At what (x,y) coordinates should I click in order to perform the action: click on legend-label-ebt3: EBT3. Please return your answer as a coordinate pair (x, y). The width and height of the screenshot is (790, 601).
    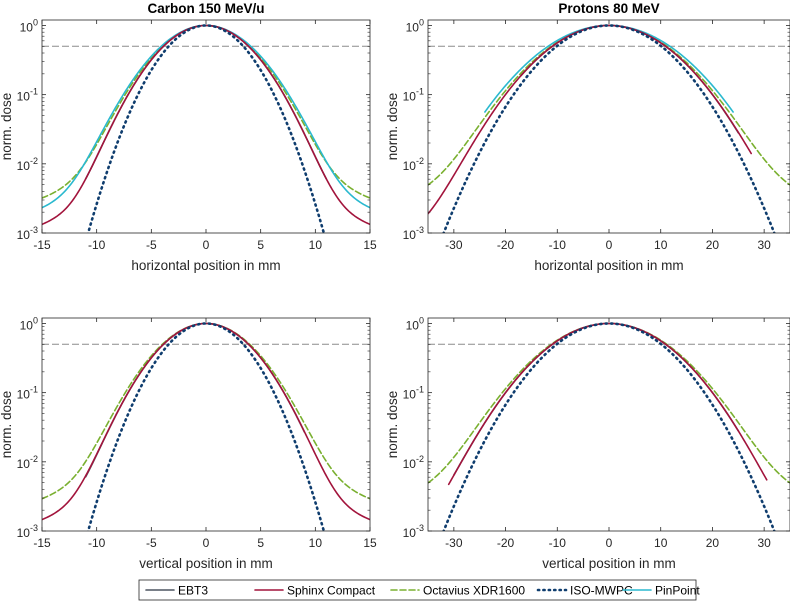
    Looking at the image, I should click on (193, 591).